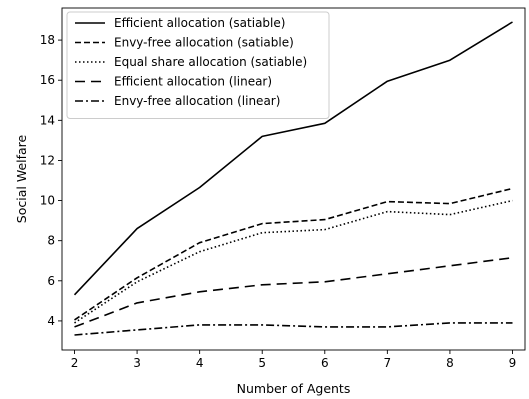 This screenshot has width=529, height=399. I want to click on legend-label: Equal share allocation (satiable), so click(210, 62).